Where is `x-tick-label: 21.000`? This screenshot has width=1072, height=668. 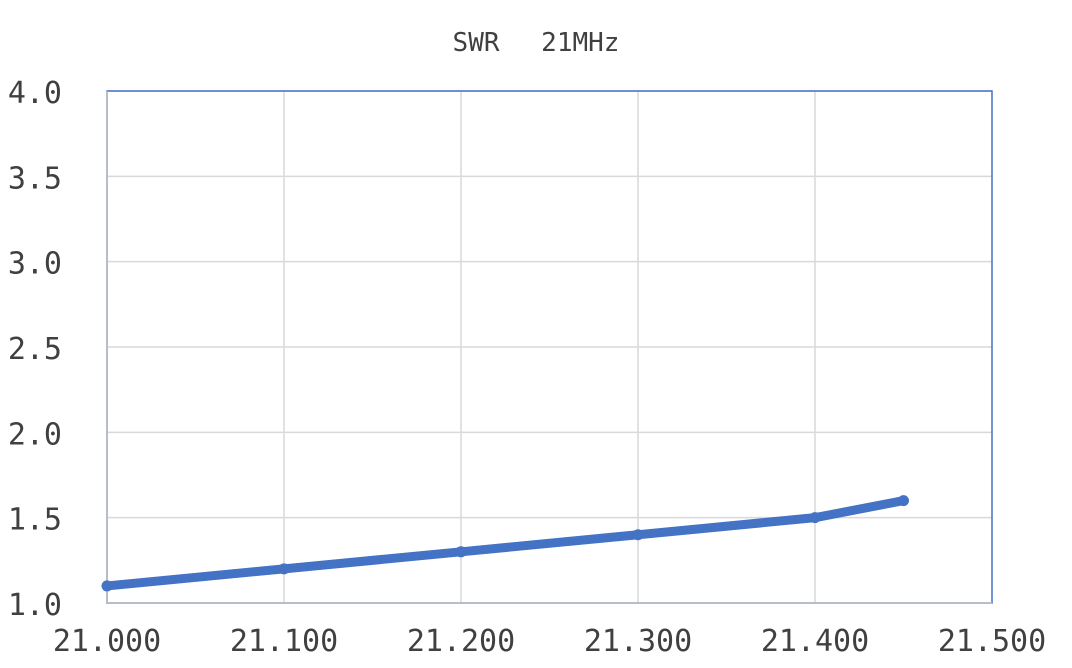 x-tick-label: 21.000 is located at coordinates (107, 641).